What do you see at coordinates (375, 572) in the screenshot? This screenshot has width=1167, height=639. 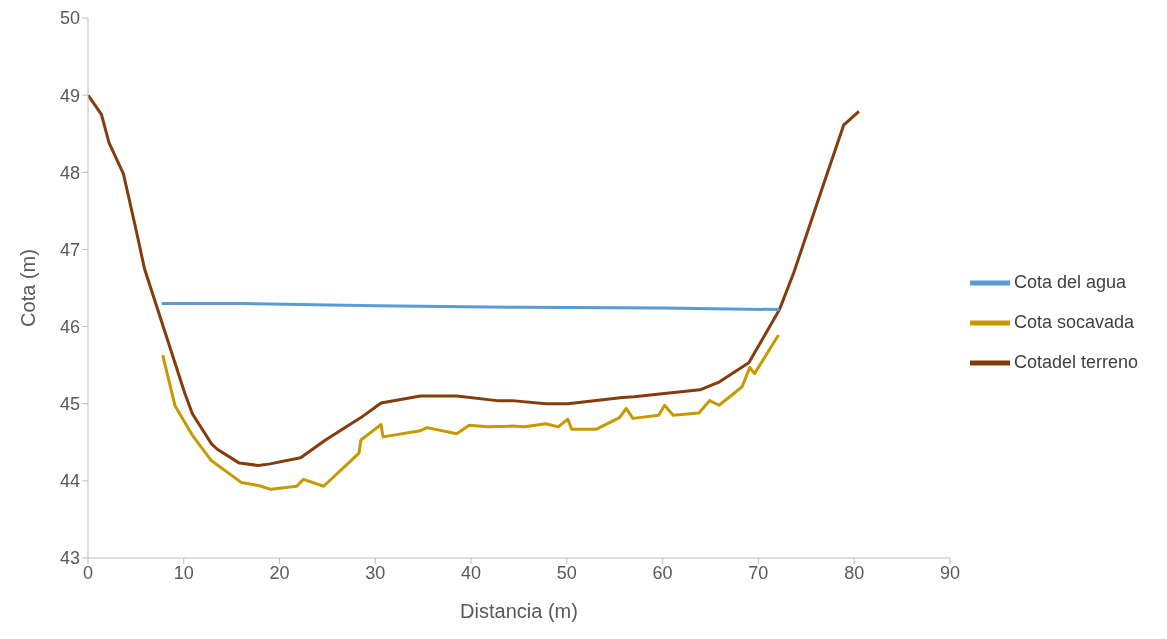 I see `x-tick-label: 30` at bounding box center [375, 572].